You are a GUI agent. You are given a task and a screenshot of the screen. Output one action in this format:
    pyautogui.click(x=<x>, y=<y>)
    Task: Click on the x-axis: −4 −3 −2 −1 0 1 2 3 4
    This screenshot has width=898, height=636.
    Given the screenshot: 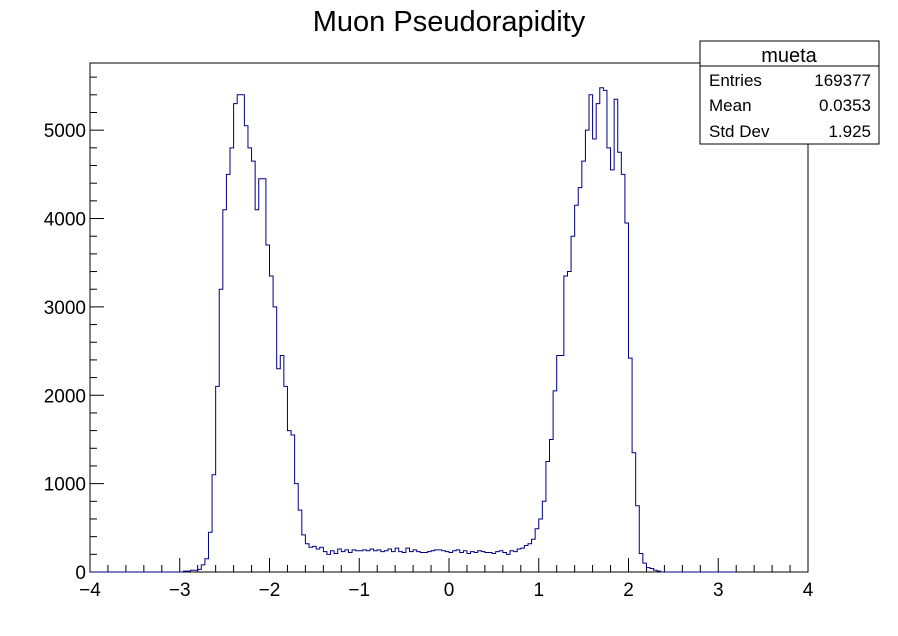 What is the action you would take?
    pyautogui.click(x=446, y=579)
    